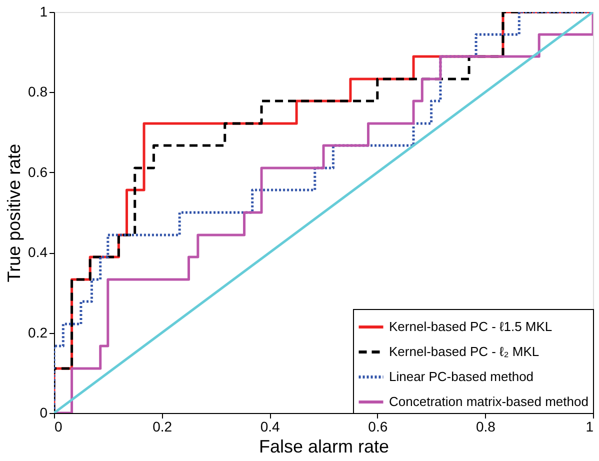  What do you see at coordinates (44, 12) in the screenshot?
I see `y-tick-label: 1` at bounding box center [44, 12].